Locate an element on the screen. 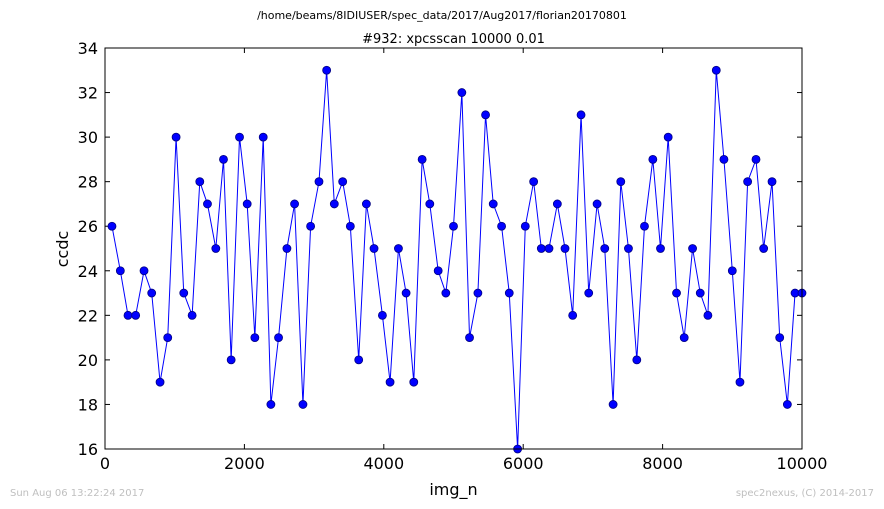 Image resolution: width=884 pixels, height=509 pixels. x-tick-label: 0 is located at coordinates (105, 463).